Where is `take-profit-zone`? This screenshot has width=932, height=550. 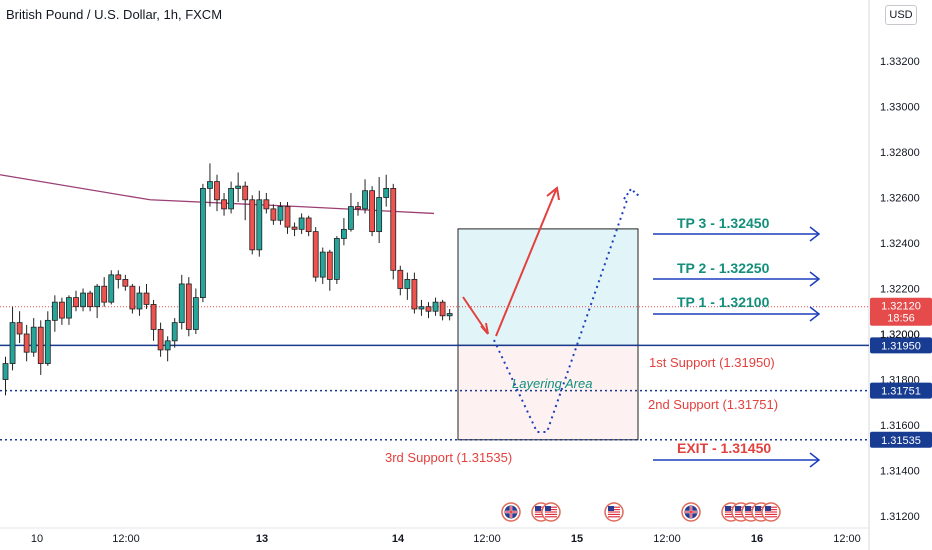 take-profit-zone is located at coordinates (548, 287).